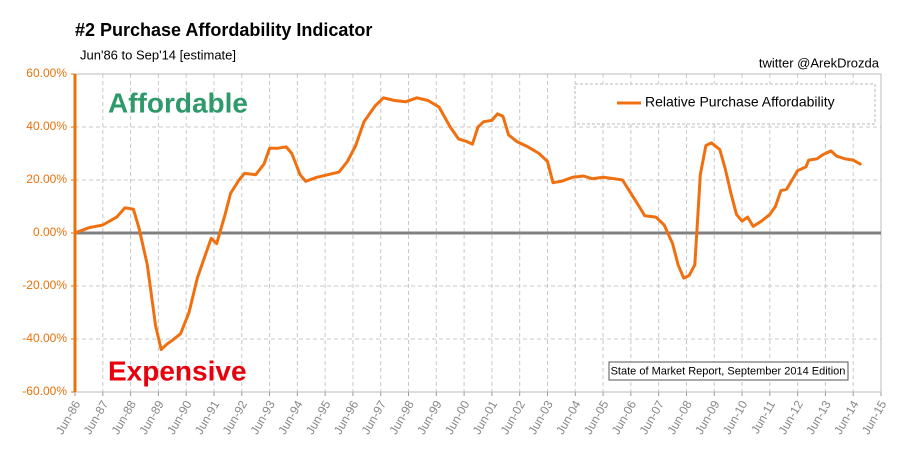  I want to click on x-tick-label: Jun-03, so click(540, 417).